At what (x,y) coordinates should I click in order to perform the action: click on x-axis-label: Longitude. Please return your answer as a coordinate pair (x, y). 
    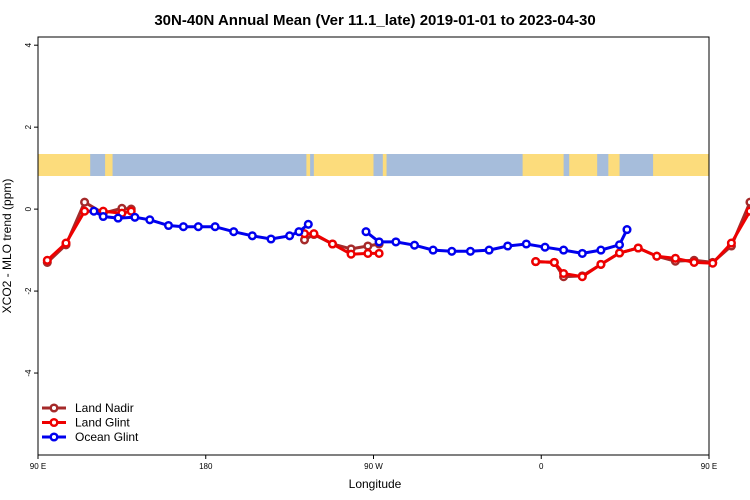
    Looking at the image, I should click on (375, 484).